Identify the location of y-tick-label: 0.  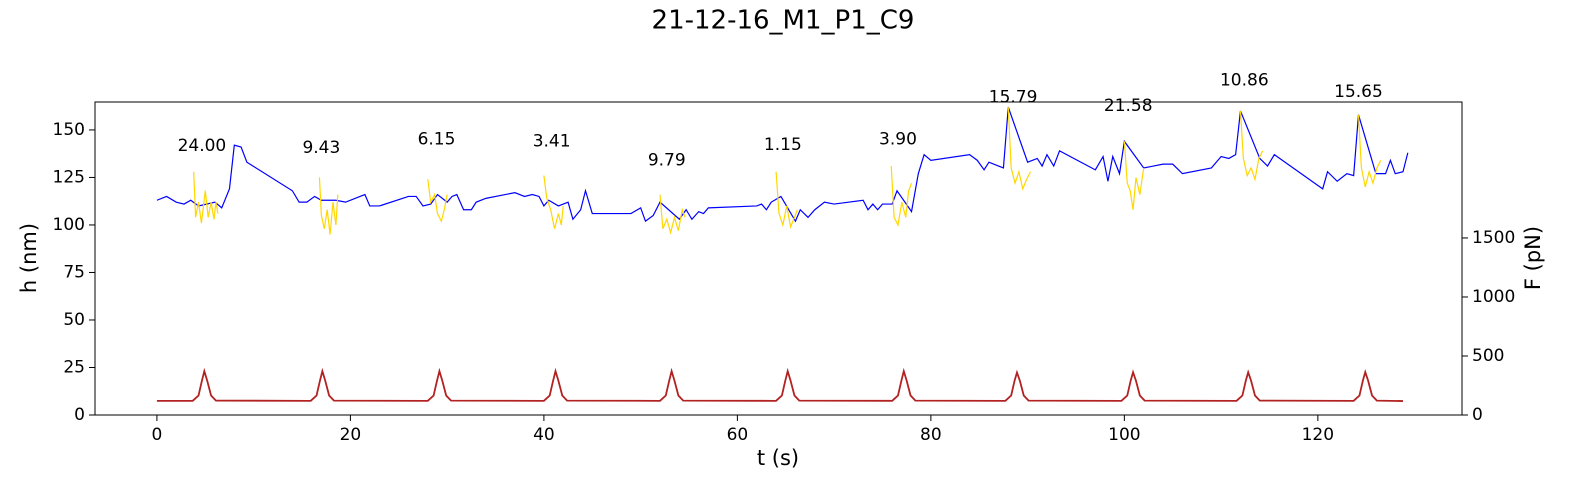
(79, 415).